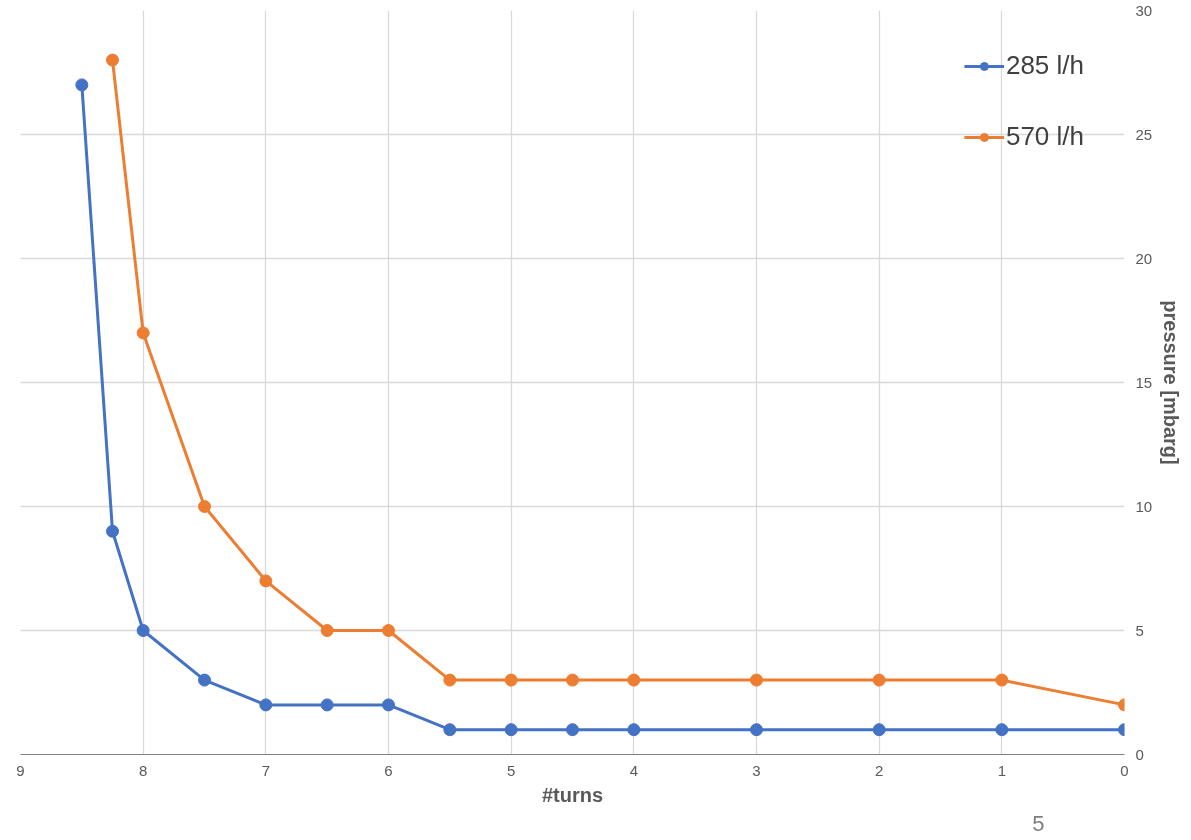 Image resolution: width=1191 pixels, height=840 pixels. What do you see at coordinates (1124, 770) in the screenshot?
I see `x-tick-label: 0` at bounding box center [1124, 770].